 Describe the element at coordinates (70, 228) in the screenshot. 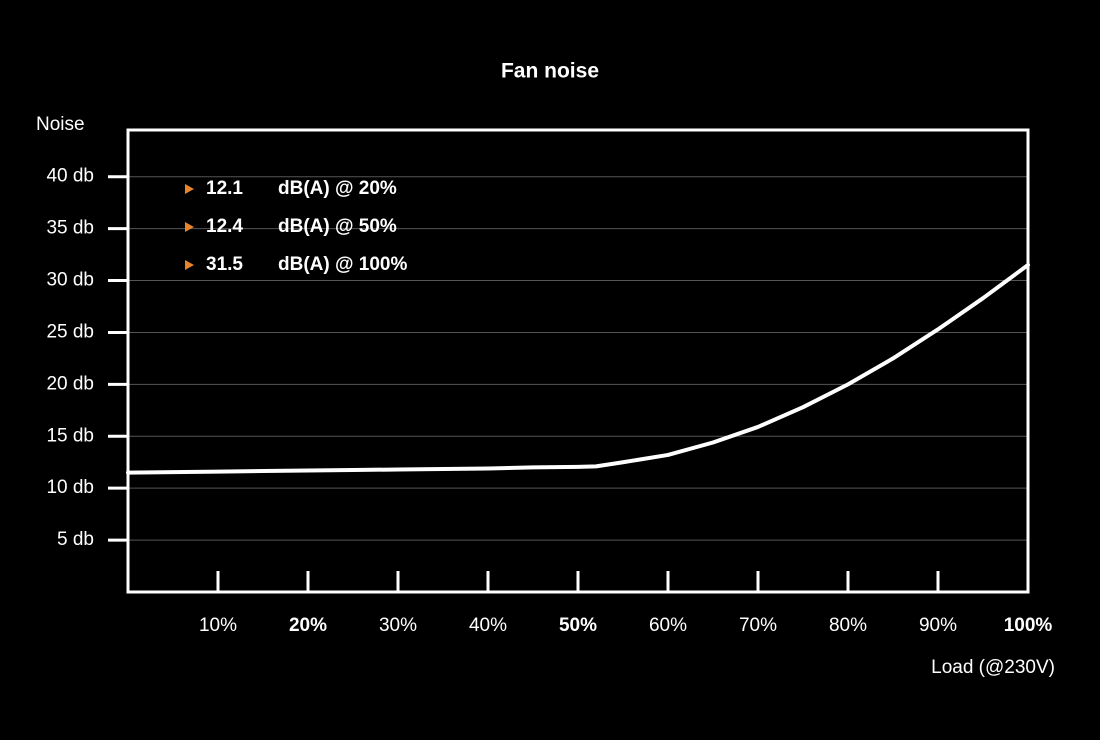

I see `y-tick-label: 35 db` at that location.